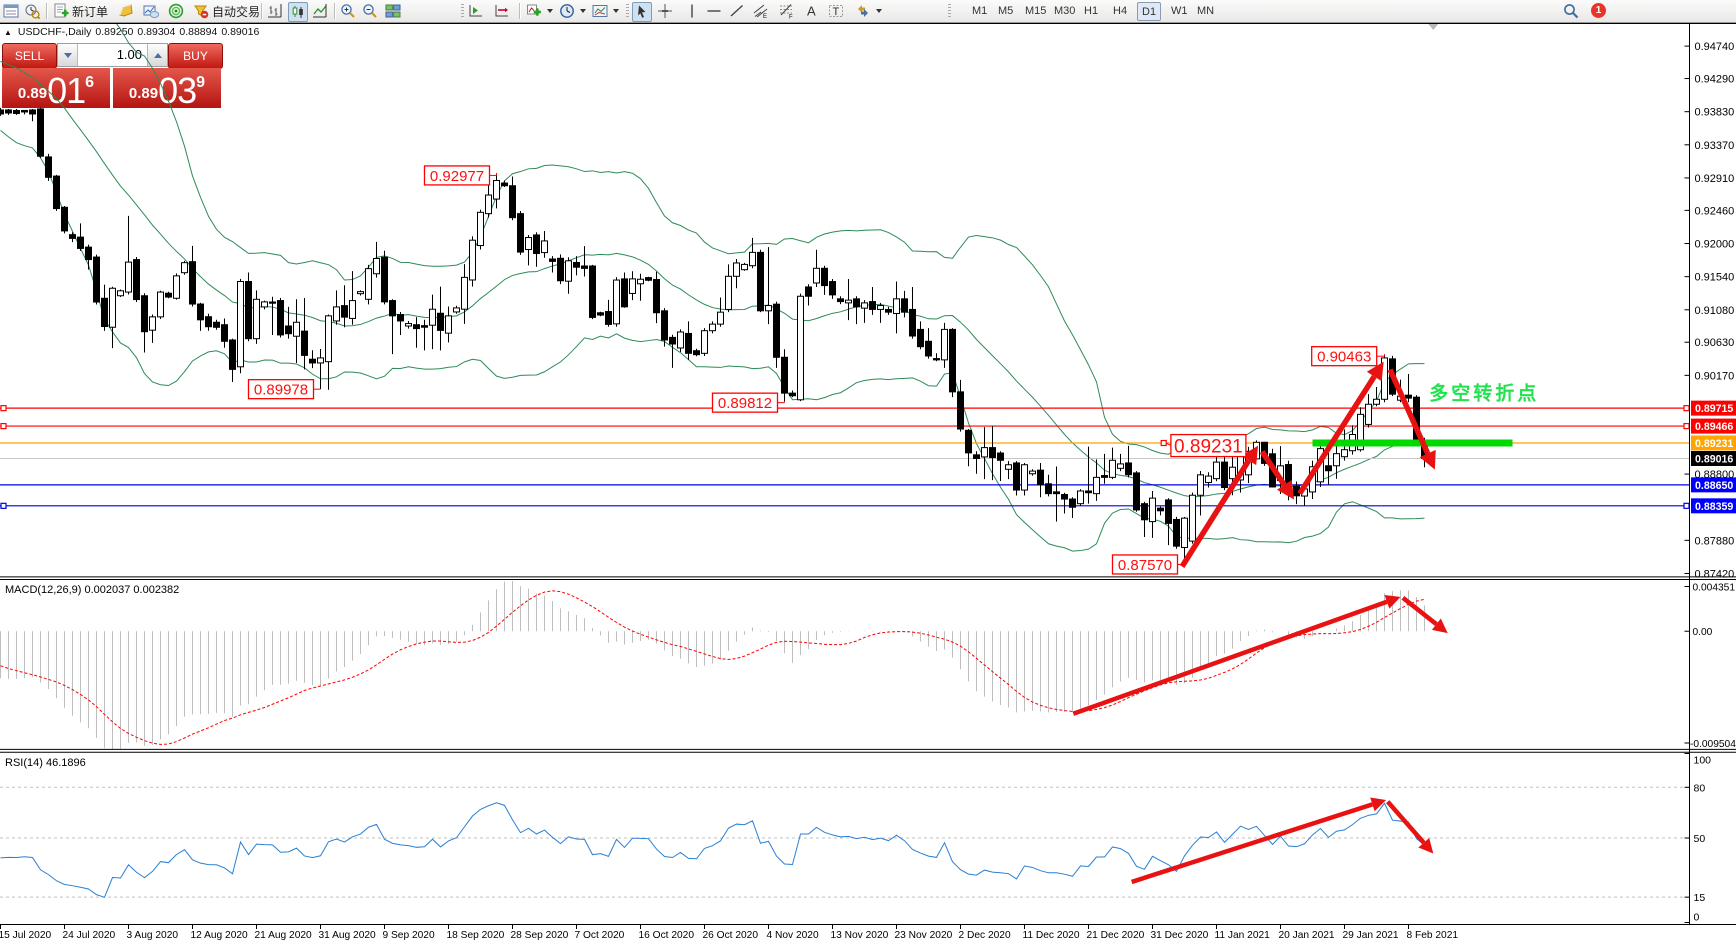 This screenshot has width=1736, height=941. Describe the element at coordinates (32, 11) in the screenshot. I see `strategy-tester-icon` at that location.